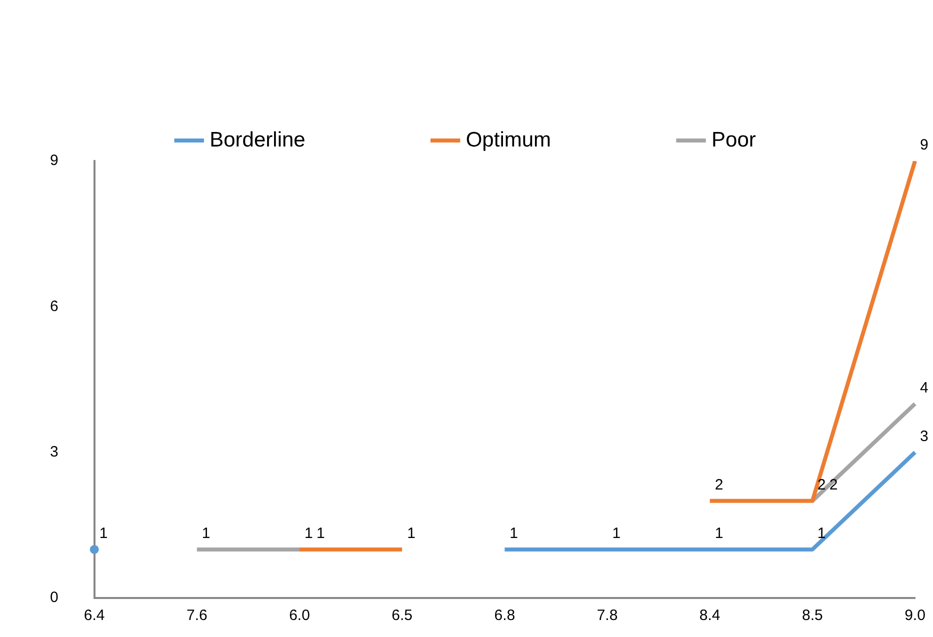 This screenshot has height=637, width=933. I want to click on x-tick-label: 9.0, so click(915, 615).